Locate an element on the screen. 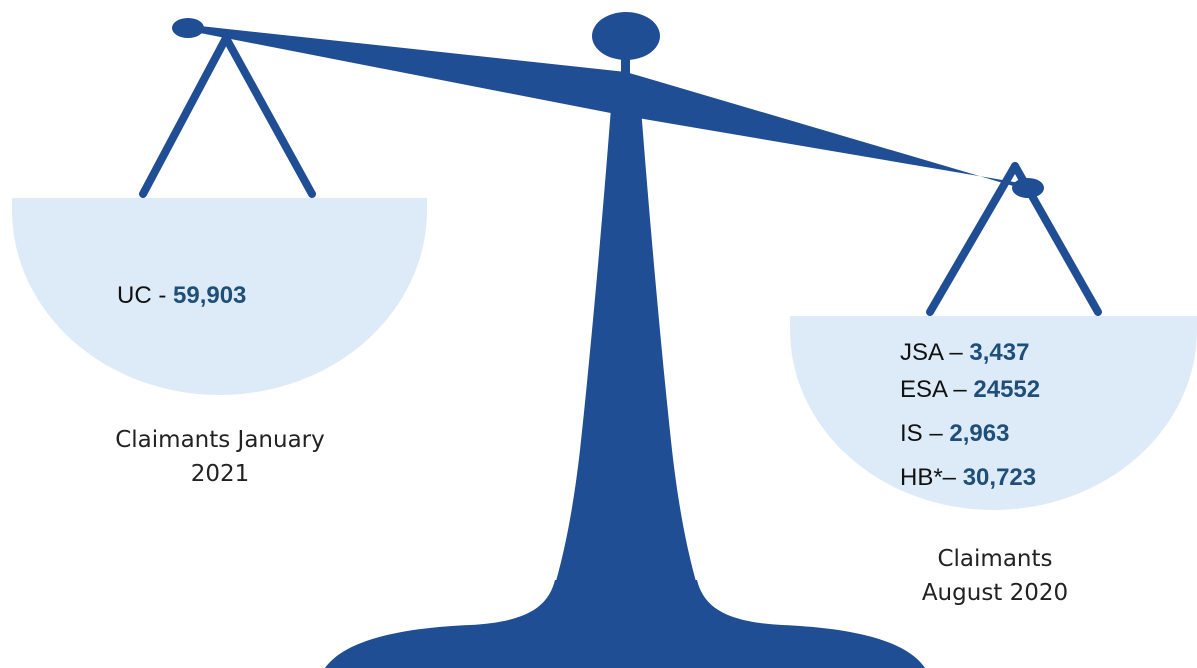 The width and height of the screenshot is (1197, 668). right-pan-line-hb: HB*– 30,723 is located at coordinates (968, 478).